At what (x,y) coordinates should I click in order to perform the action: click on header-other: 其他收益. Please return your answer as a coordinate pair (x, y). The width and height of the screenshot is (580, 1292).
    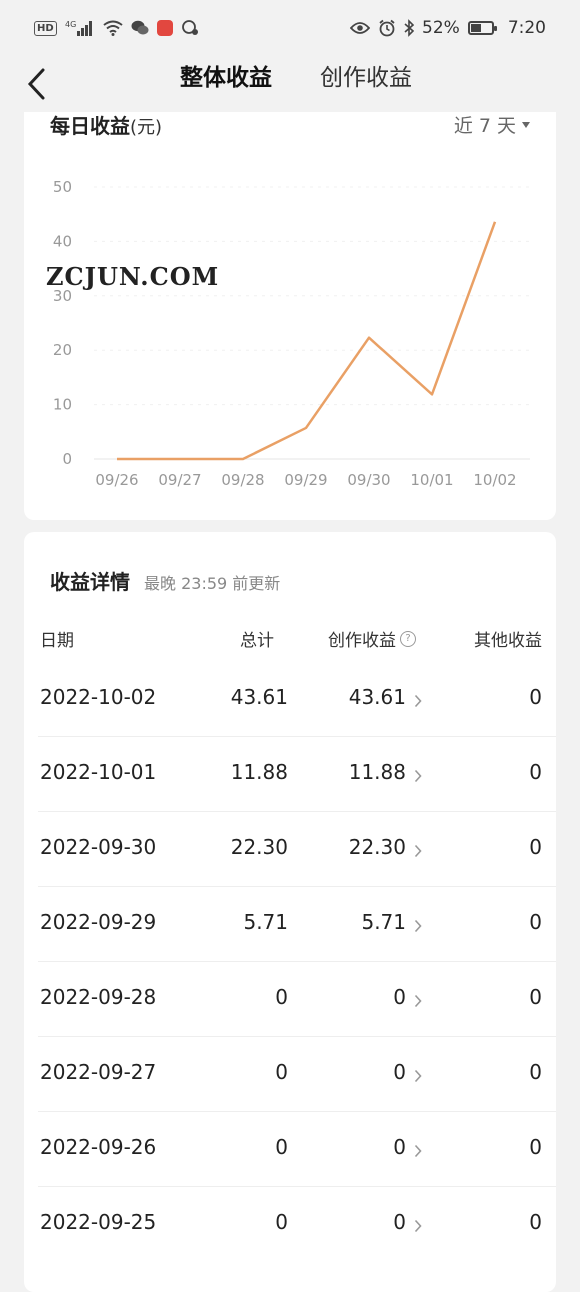
    Looking at the image, I should click on (508, 641).